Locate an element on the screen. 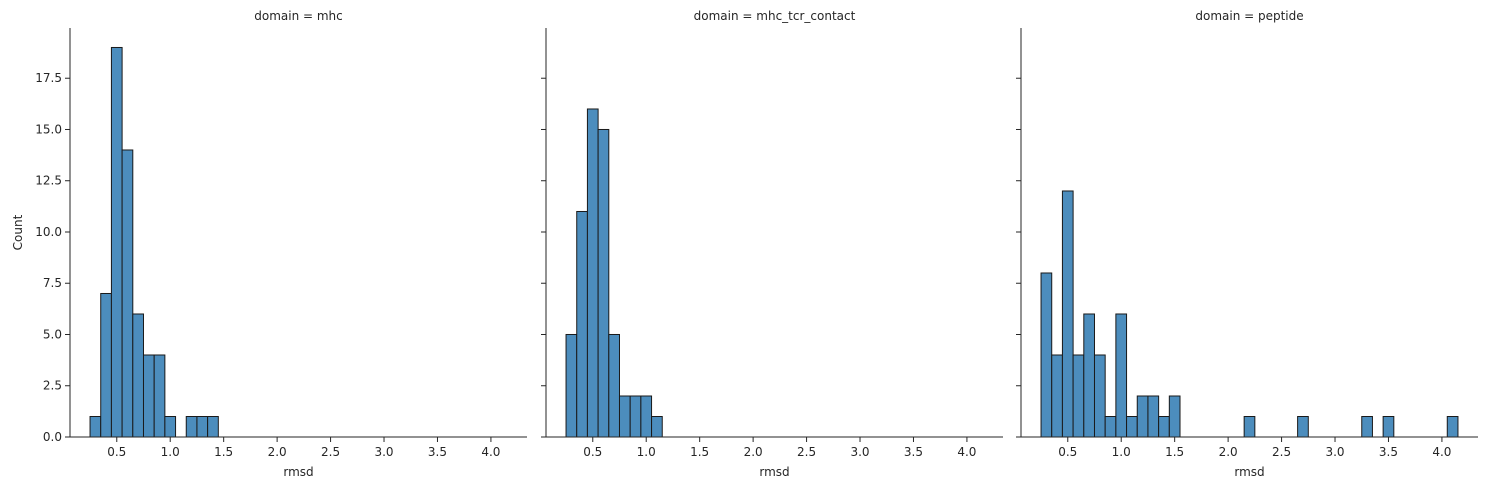 The image size is (1489, 490). facet-title: domain = mhc is located at coordinates (298, 16).